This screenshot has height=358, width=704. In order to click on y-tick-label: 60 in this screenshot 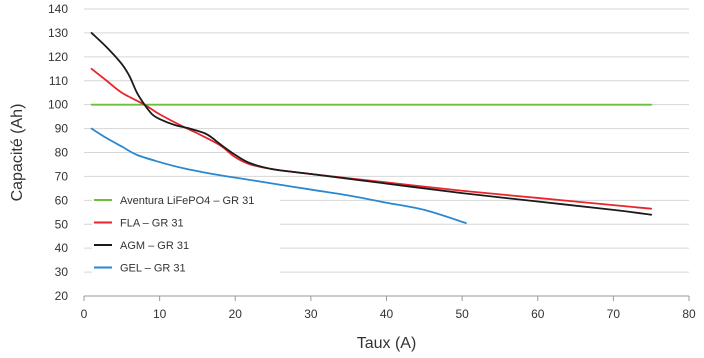, I will do `click(62, 200)`.